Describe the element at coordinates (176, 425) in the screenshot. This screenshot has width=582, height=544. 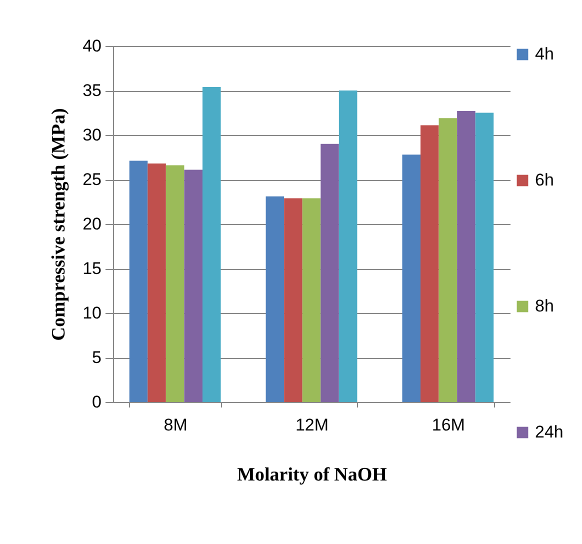
I see `x-tick-label: 8M` at that location.